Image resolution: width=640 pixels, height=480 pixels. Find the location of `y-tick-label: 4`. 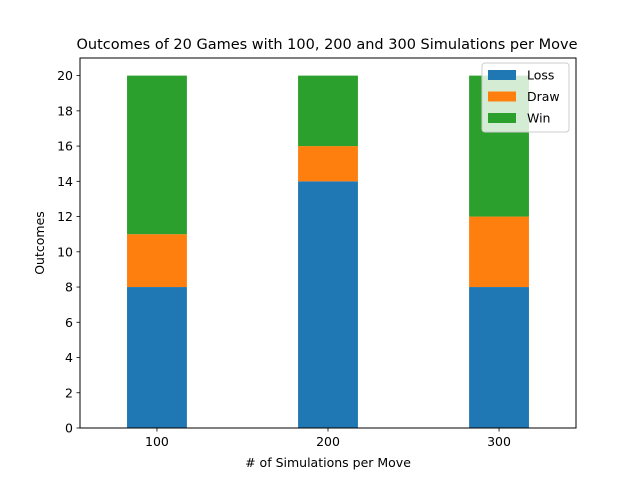

y-tick-label: 4 is located at coordinates (69, 357).